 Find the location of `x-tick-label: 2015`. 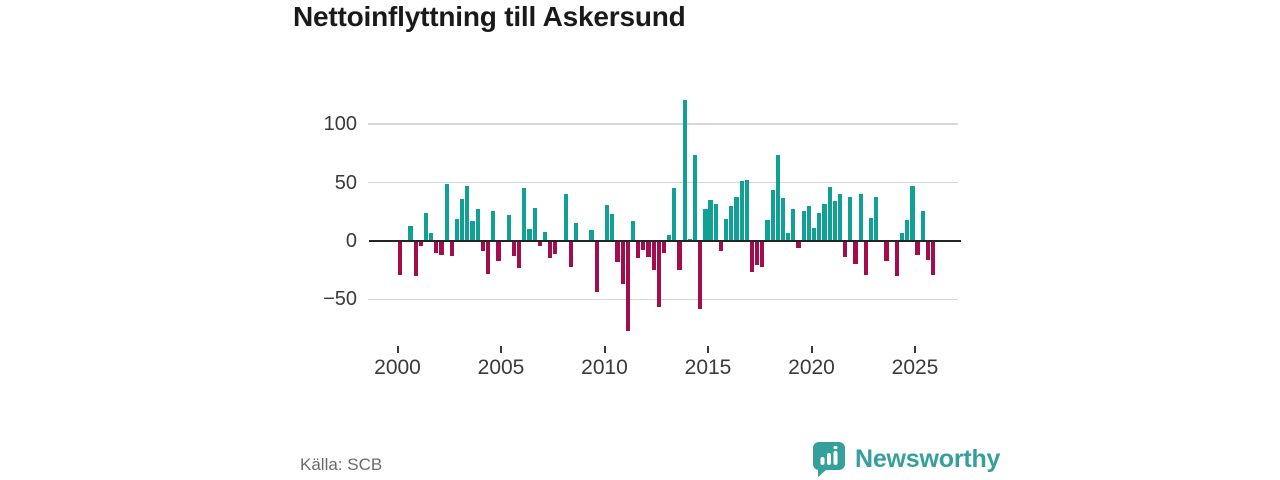

x-tick-label: 2015 is located at coordinates (708, 367).